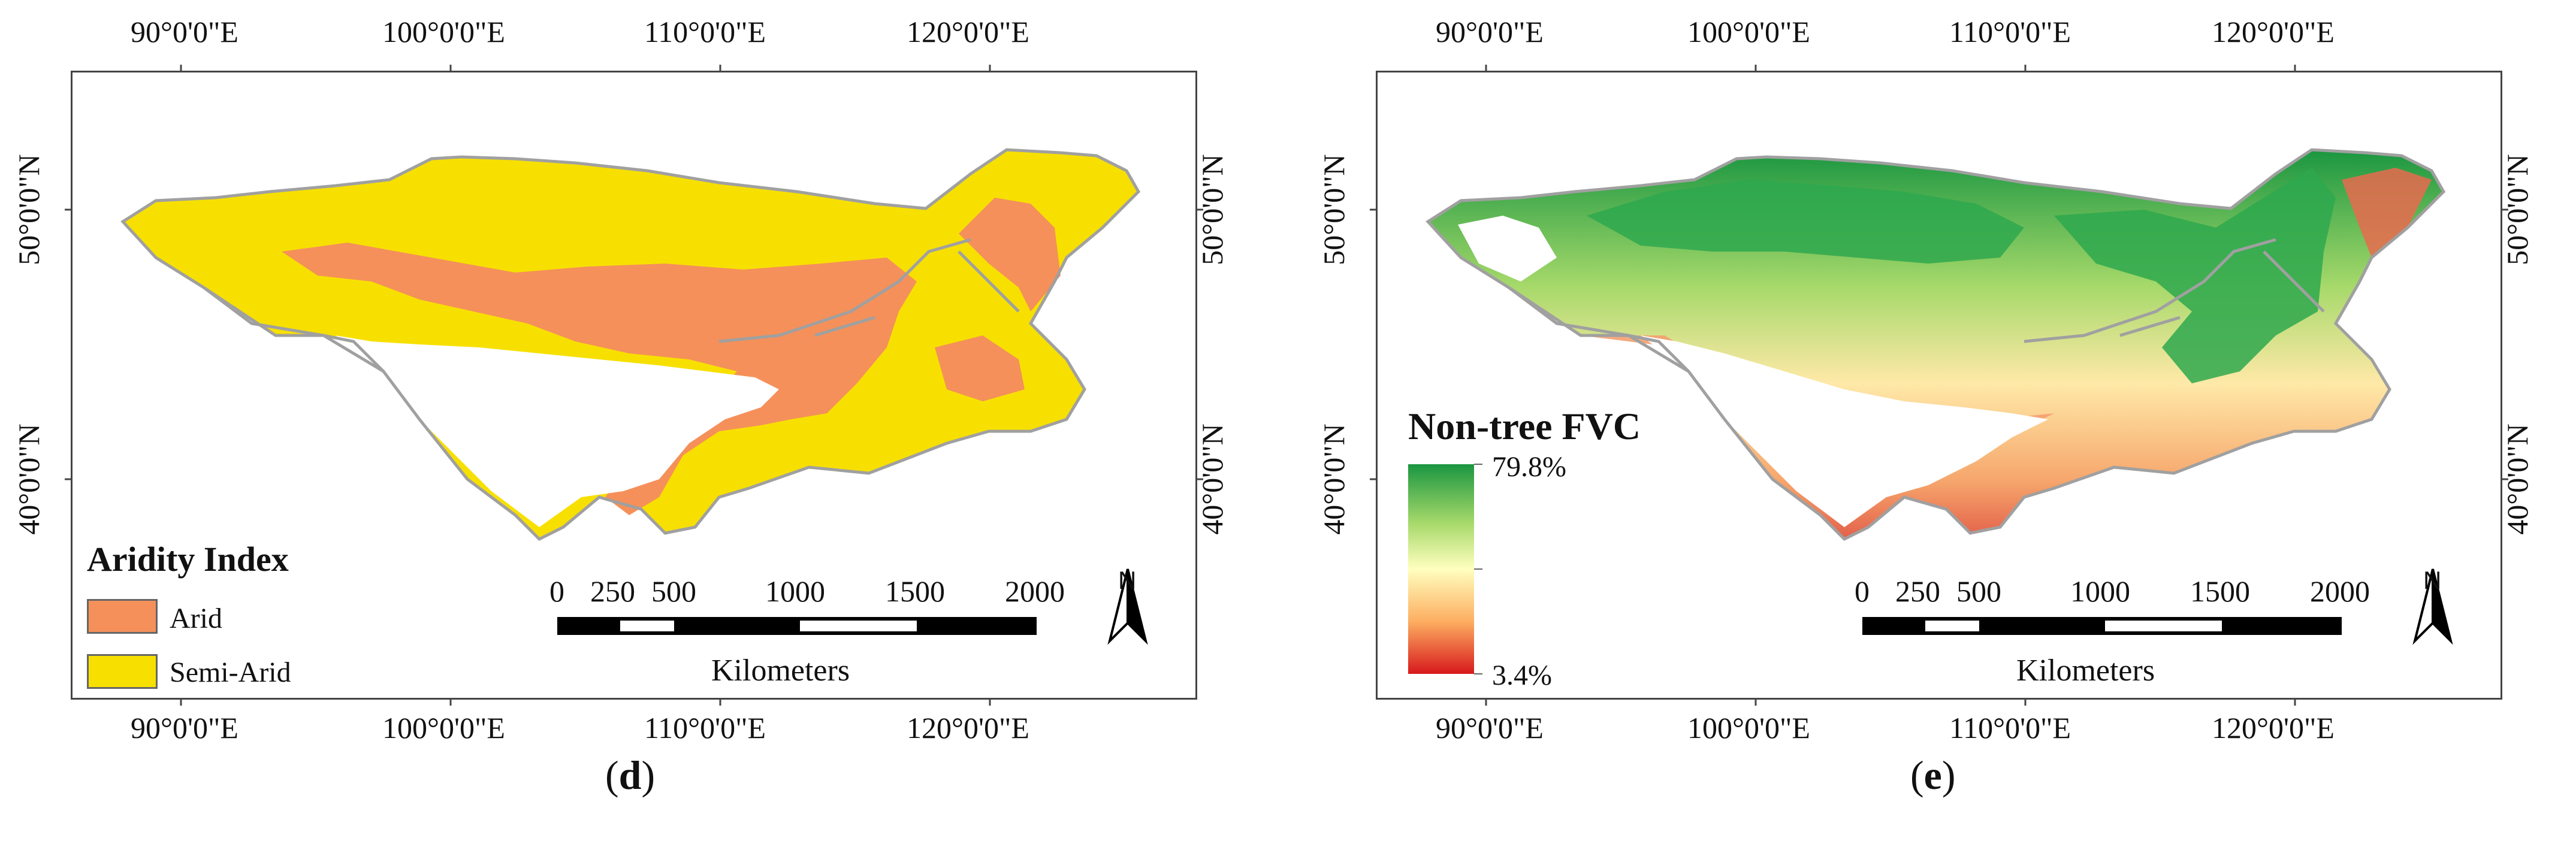  What do you see at coordinates (196, 618) in the screenshot?
I see `legend-label-arid: Arid` at bounding box center [196, 618].